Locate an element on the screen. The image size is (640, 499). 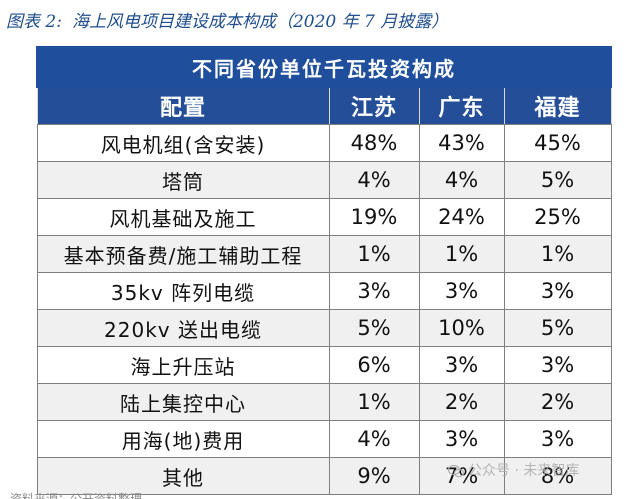
table-row: 风电机组(含安装) 48% 43% 45% is located at coordinates (324, 143).